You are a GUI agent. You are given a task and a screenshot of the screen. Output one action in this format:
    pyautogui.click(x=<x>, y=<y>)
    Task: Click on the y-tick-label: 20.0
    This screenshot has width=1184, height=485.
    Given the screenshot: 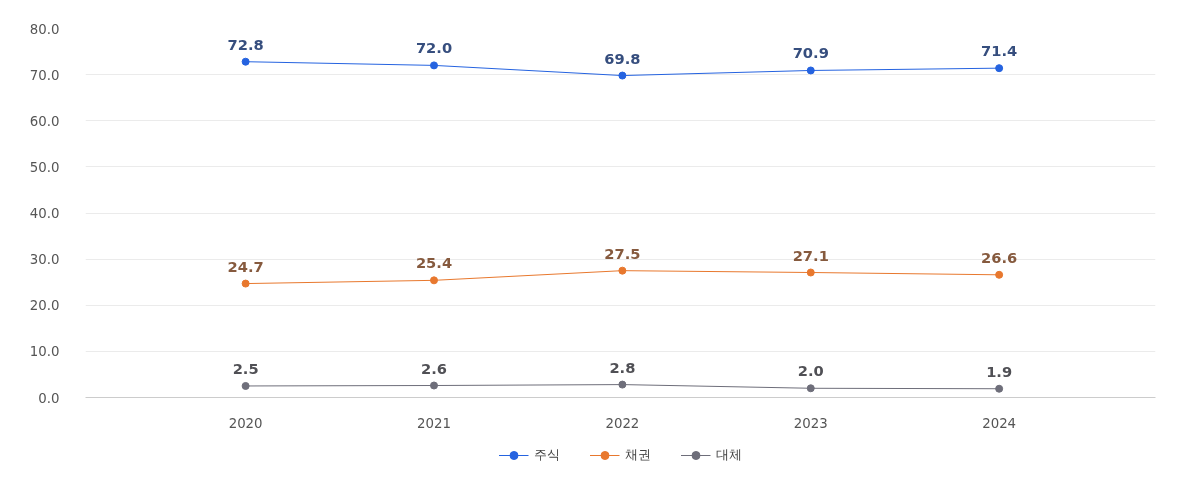 What is the action you would take?
    pyautogui.click(x=44, y=306)
    